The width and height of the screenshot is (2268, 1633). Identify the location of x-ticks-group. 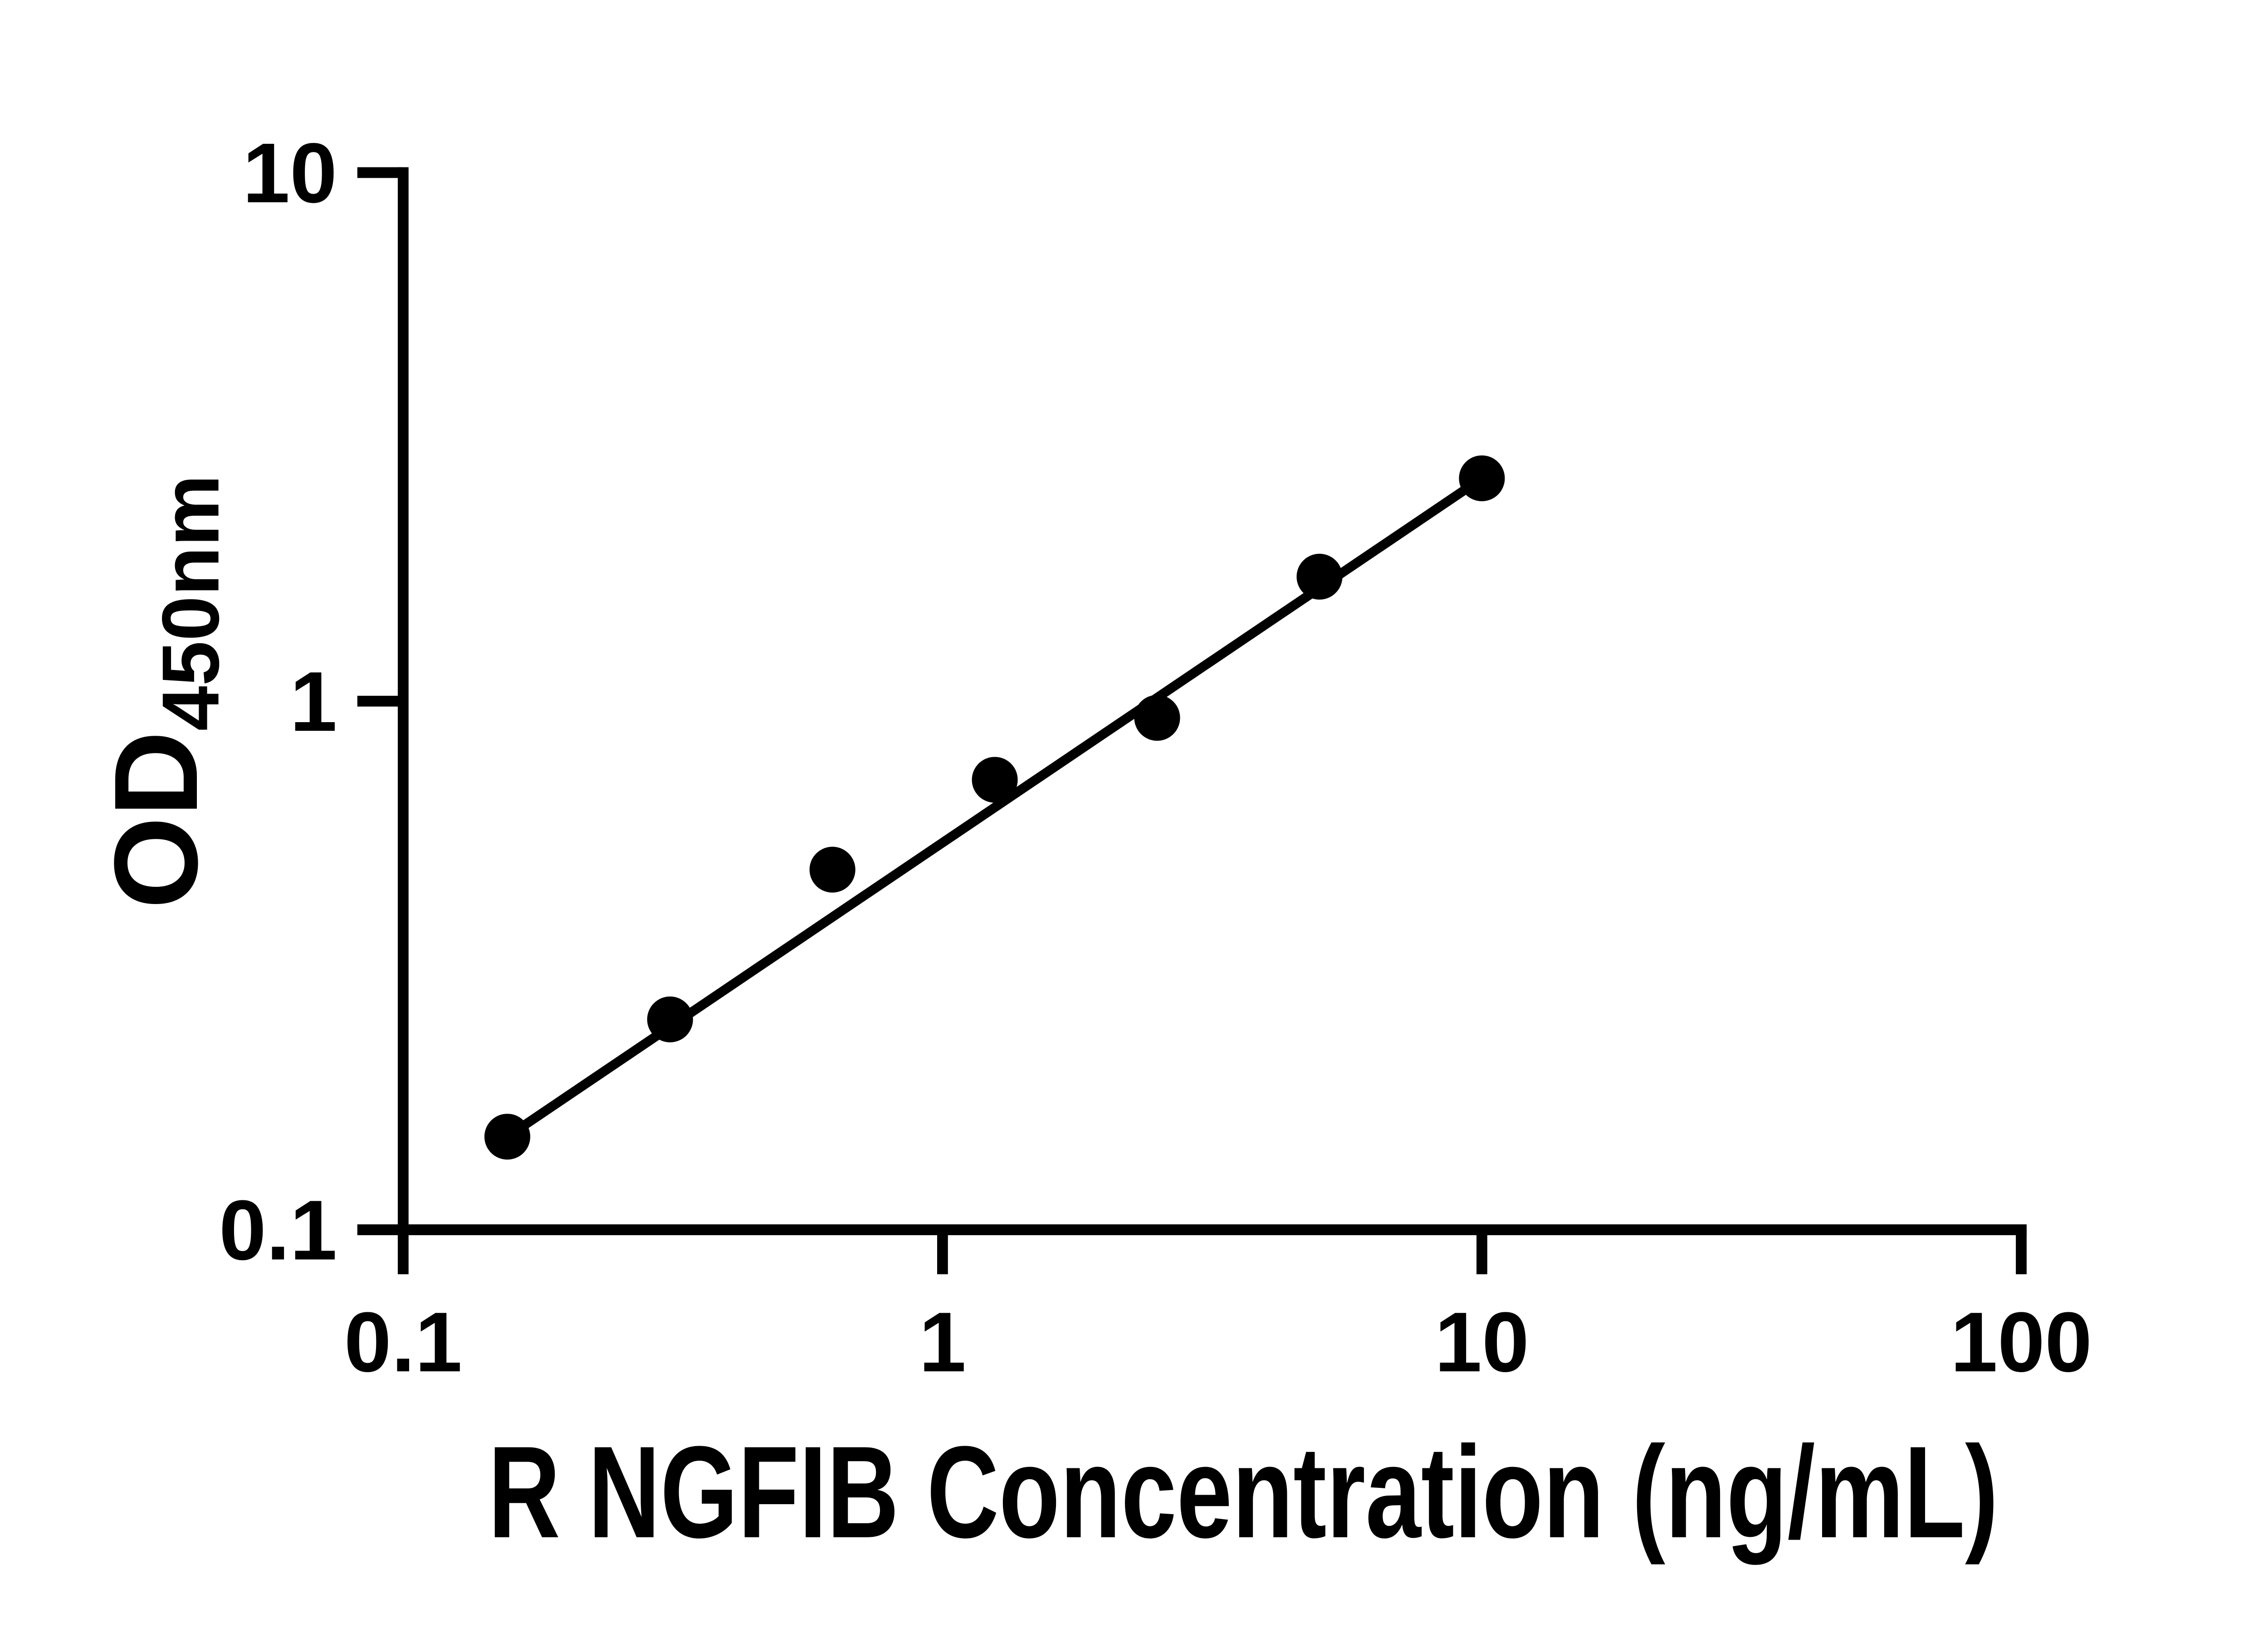
(1212, 1252).